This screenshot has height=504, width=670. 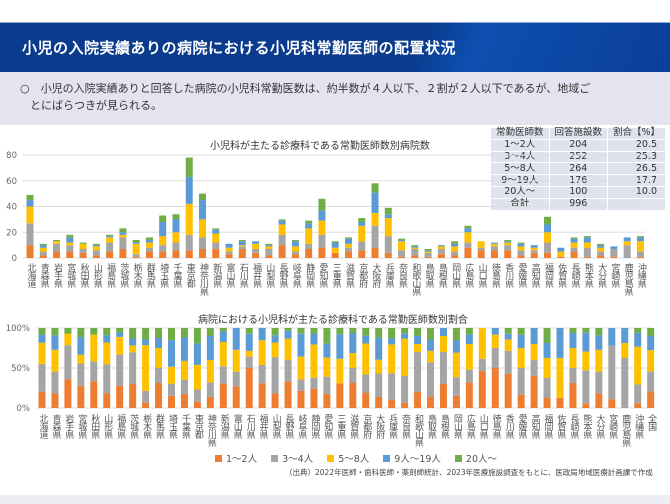 What do you see at coordinates (353, 426) in the screenshot?
I see `x-tick-label: 滋賀県` at bounding box center [353, 426].